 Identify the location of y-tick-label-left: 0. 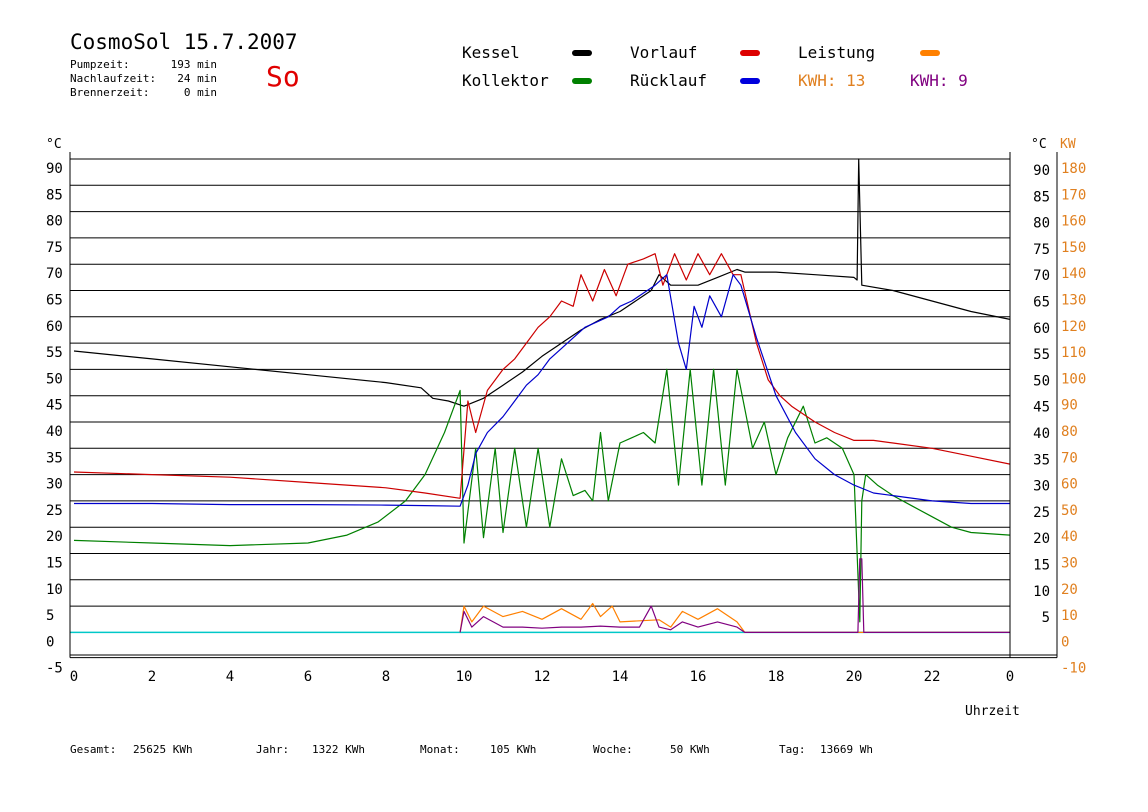
(50, 642).